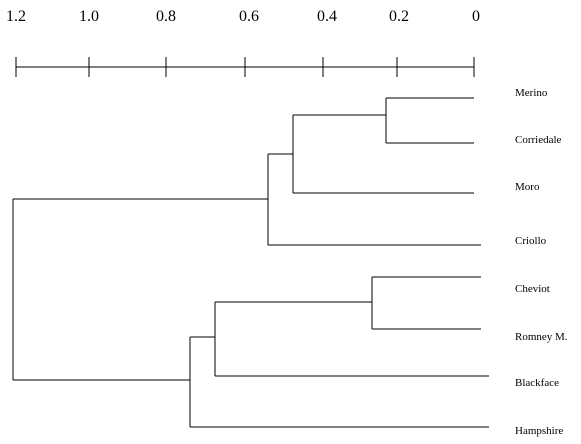 The width and height of the screenshot is (581, 444). I want to click on leaf-label-romney-m: Romney M., so click(541, 337).